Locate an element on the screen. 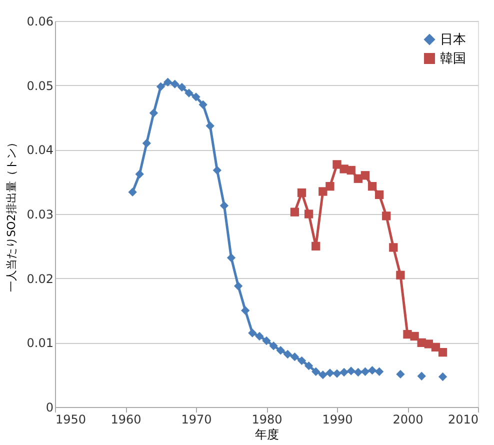 Image resolution: width=494 pixels, height=445 pixels. x-tick-label: 1980 is located at coordinates (267, 419).